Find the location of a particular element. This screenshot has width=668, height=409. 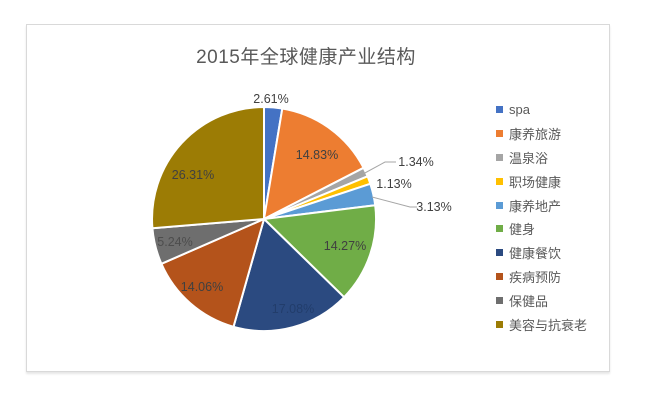

legend-label: spa is located at coordinates (519, 110).